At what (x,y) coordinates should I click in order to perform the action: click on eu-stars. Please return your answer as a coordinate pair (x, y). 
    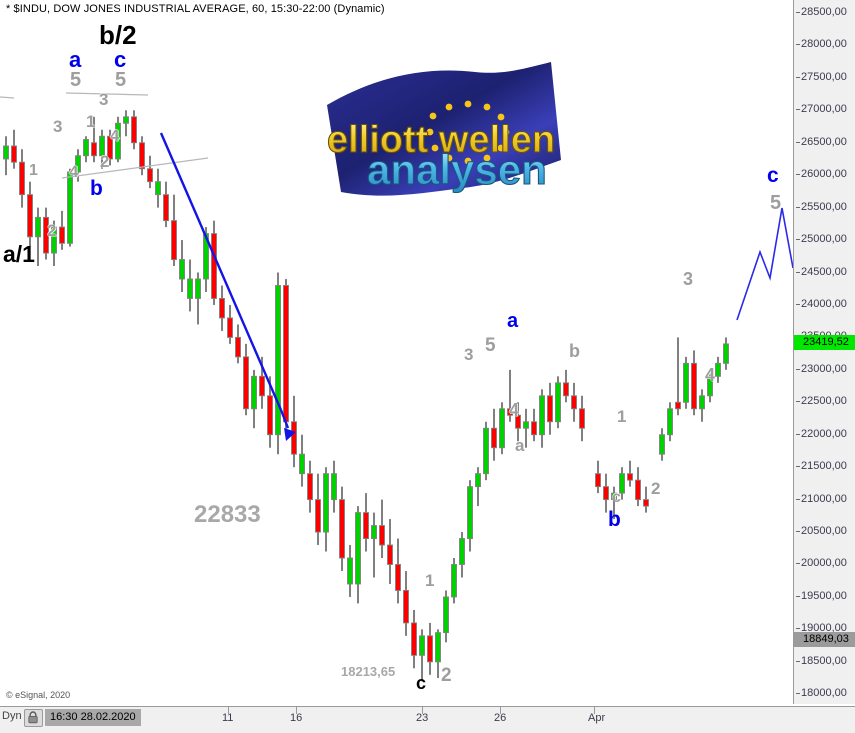
    Looking at the image, I should click on (468, 132).